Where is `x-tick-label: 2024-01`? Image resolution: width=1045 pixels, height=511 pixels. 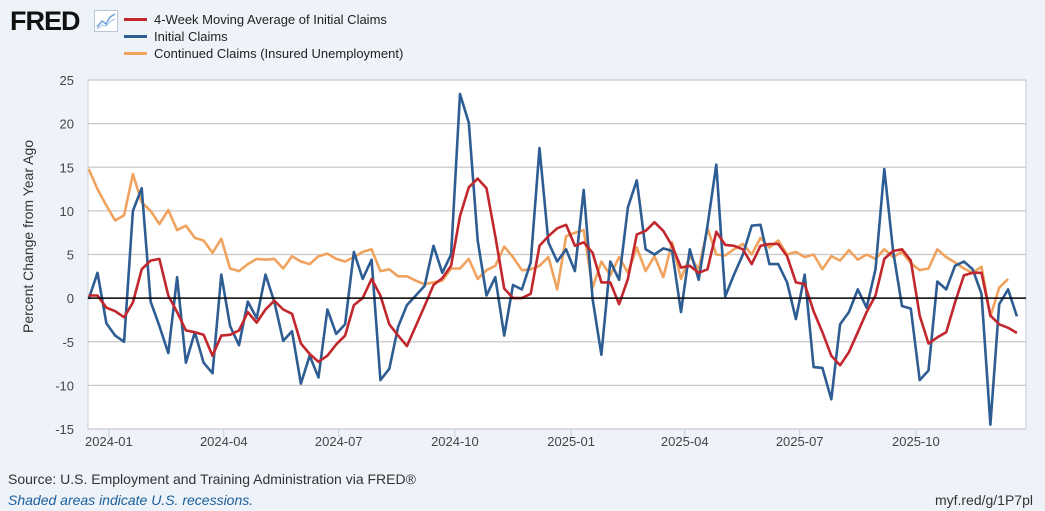
x-tick-label: 2024-01 is located at coordinates (109, 441).